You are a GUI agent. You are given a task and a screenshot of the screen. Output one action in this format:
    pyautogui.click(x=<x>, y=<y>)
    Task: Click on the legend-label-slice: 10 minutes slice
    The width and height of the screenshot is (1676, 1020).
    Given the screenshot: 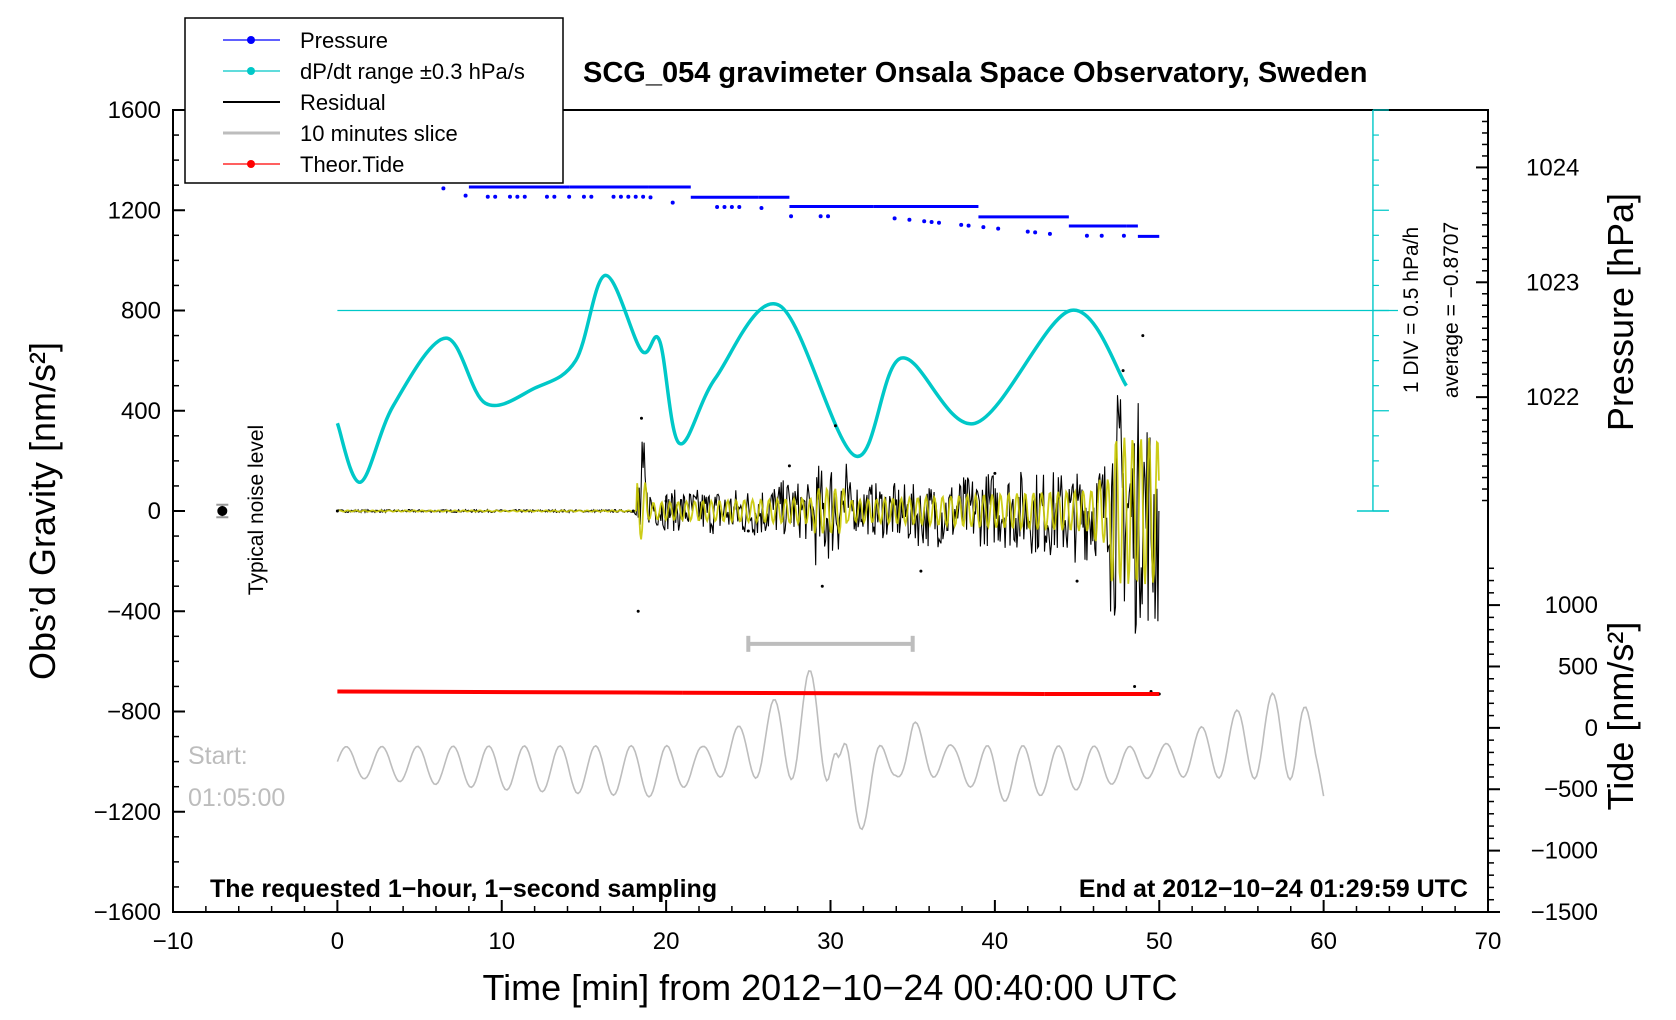 What is the action you would take?
    pyautogui.click(x=379, y=133)
    